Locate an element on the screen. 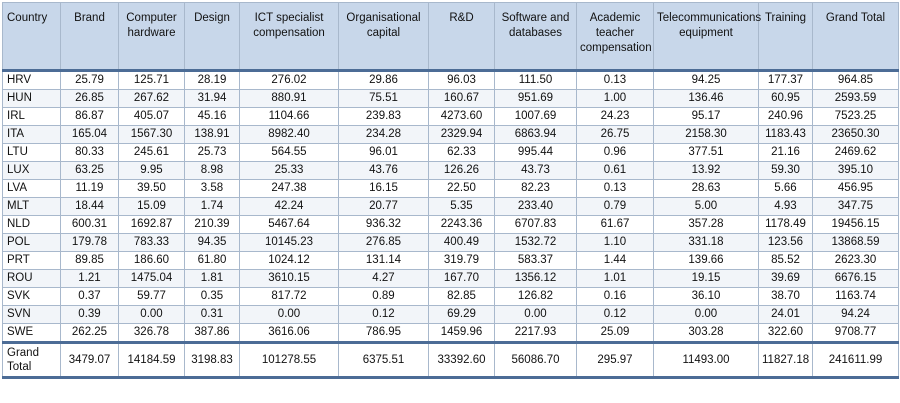 The width and height of the screenshot is (900, 403). value-cell: 131.14 is located at coordinates (383, 260).